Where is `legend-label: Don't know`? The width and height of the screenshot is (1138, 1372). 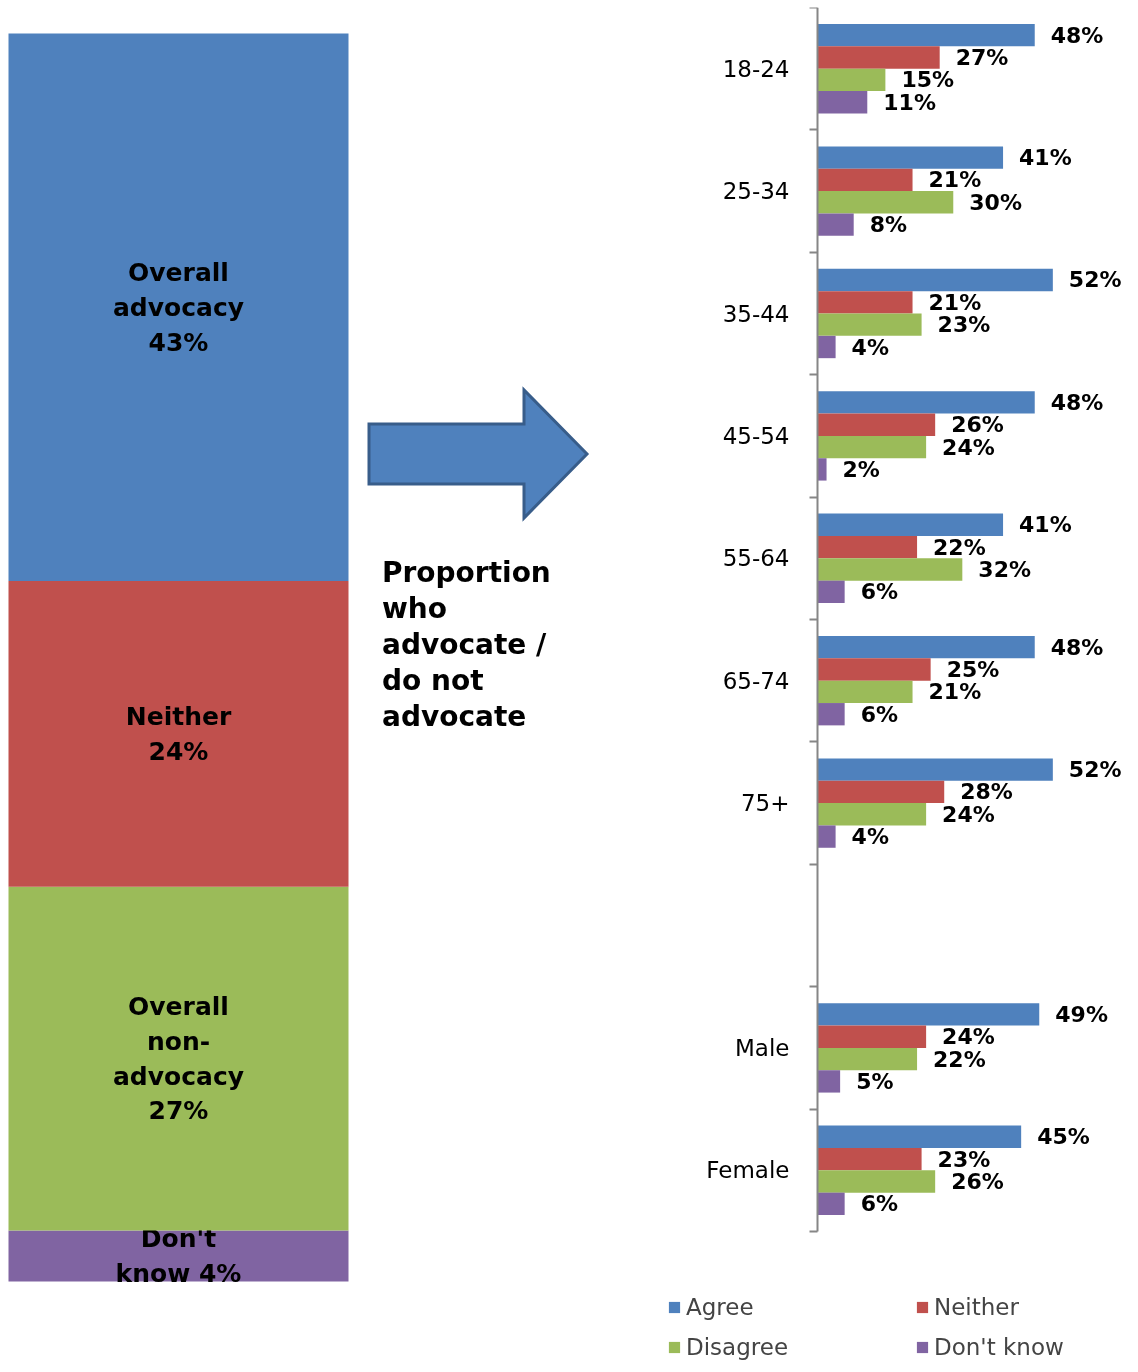 legend-label: Don't know is located at coordinates (999, 1347).